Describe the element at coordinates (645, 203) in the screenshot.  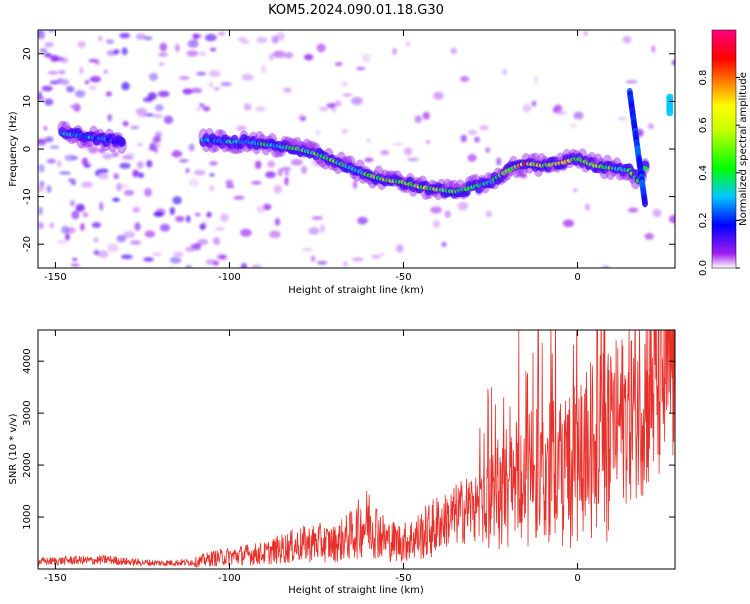
I see `ridge-streak` at that location.